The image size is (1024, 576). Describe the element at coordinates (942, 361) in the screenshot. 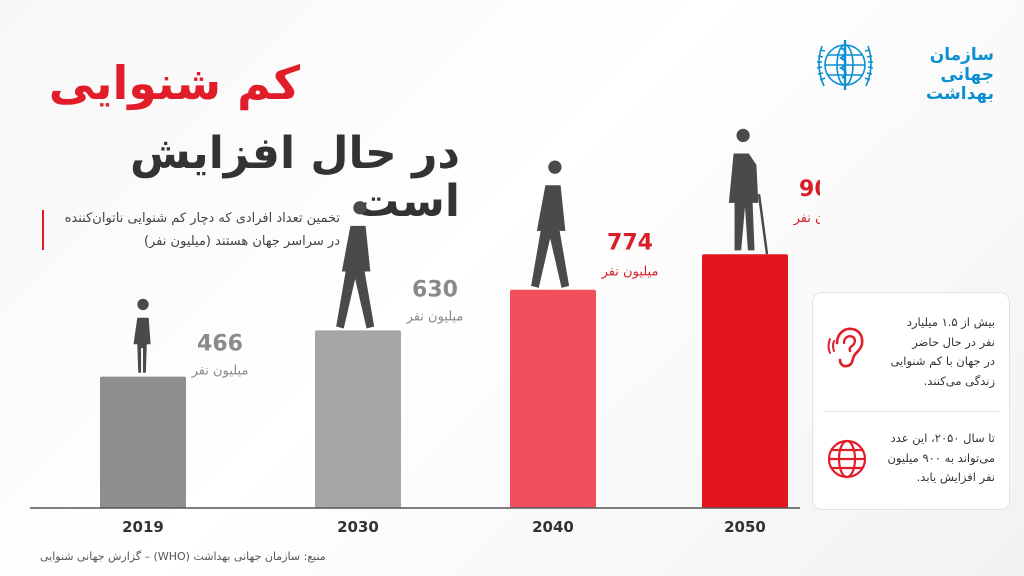

I see `fact-line: در جهان با کم شنوایی` at that location.